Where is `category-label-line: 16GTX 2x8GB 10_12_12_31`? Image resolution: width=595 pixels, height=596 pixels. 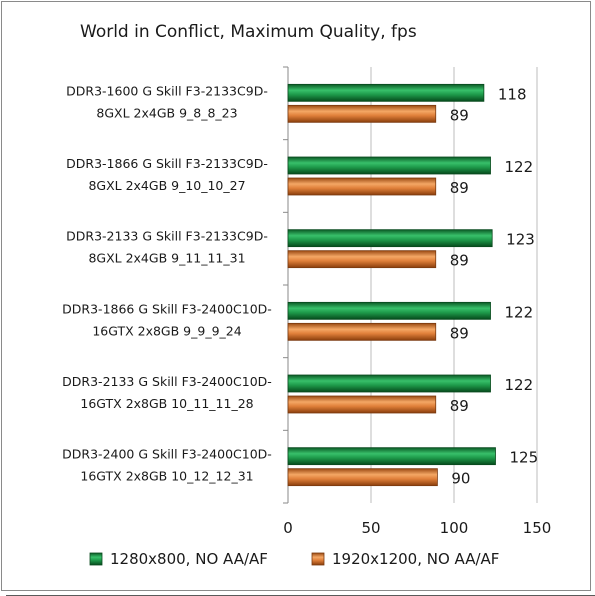
category-label-line: 16GTX 2x8GB 10_12_12_31 is located at coordinates (166, 476).